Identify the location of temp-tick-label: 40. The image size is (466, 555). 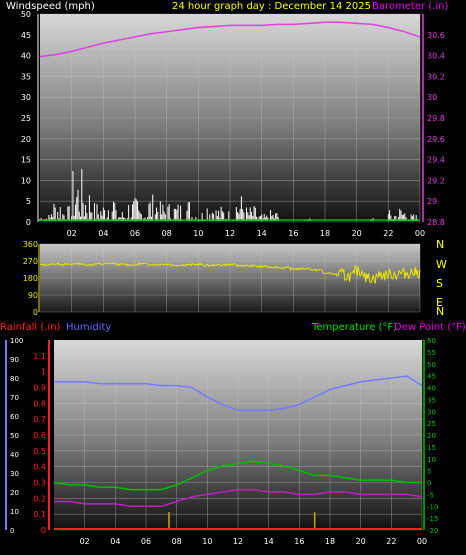
(431, 389).